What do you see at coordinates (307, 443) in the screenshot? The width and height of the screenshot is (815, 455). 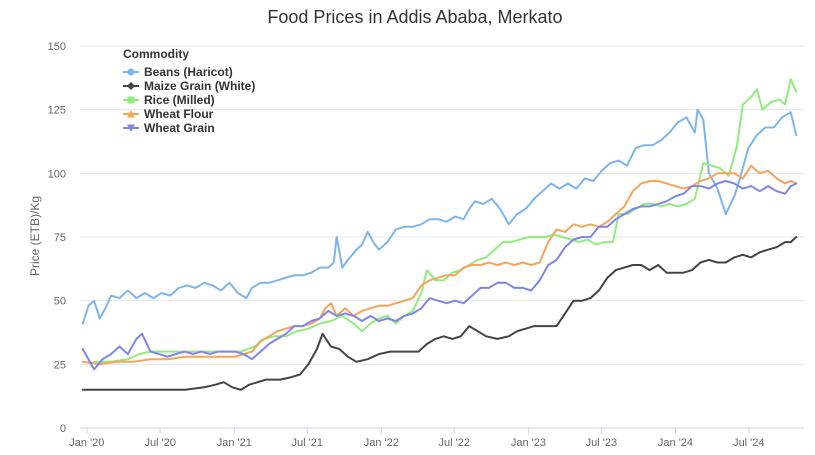 I see `x-tick-label: Jul '21` at bounding box center [307, 443].